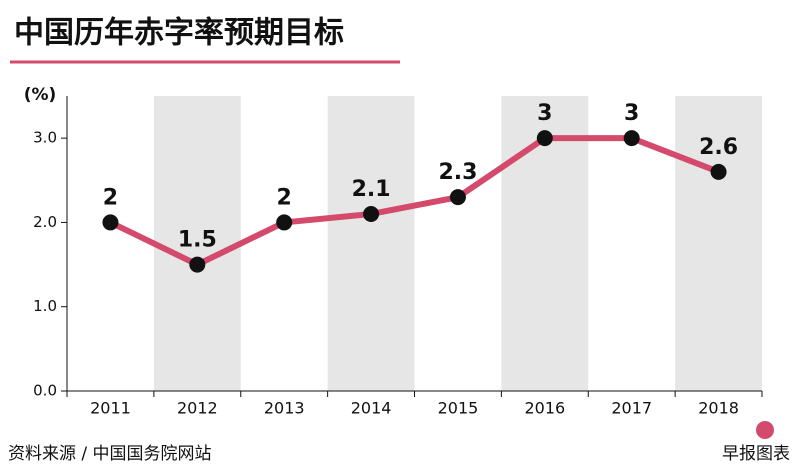 This screenshot has width=800, height=468. Describe the element at coordinates (756, 454) in the screenshot. I see `credit: 早报图表` at that location.